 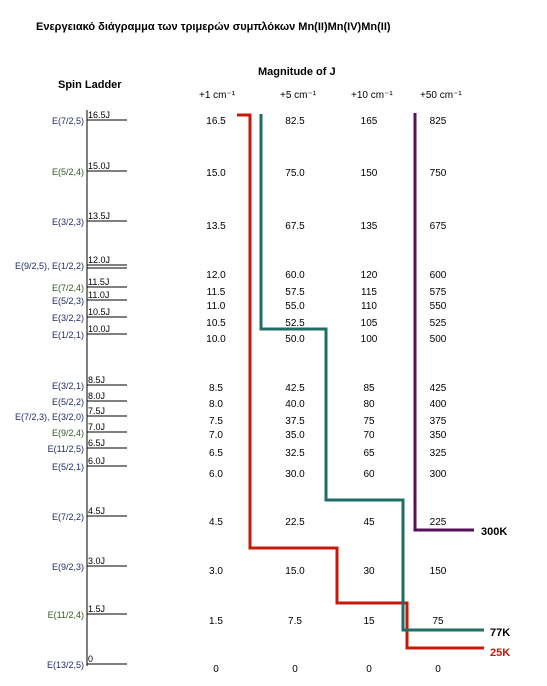 I want to click on magnitude-value: 70, so click(x=369, y=435).